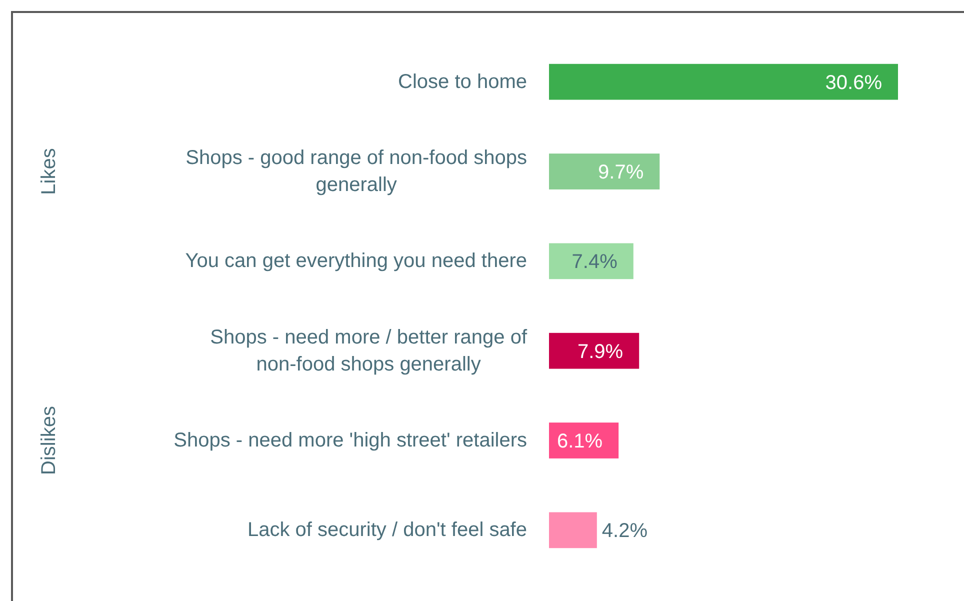  What do you see at coordinates (462, 81) in the screenshot?
I see `y-tick-label: Close to home` at bounding box center [462, 81].